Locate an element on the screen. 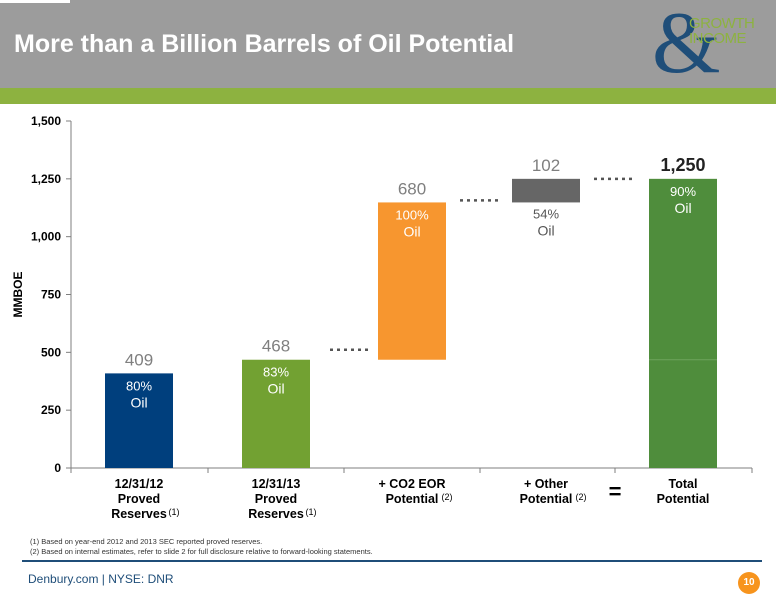 This screenshot has width=776, height=600. oil-percent-label: 90% is located at coordinates (683, 191).